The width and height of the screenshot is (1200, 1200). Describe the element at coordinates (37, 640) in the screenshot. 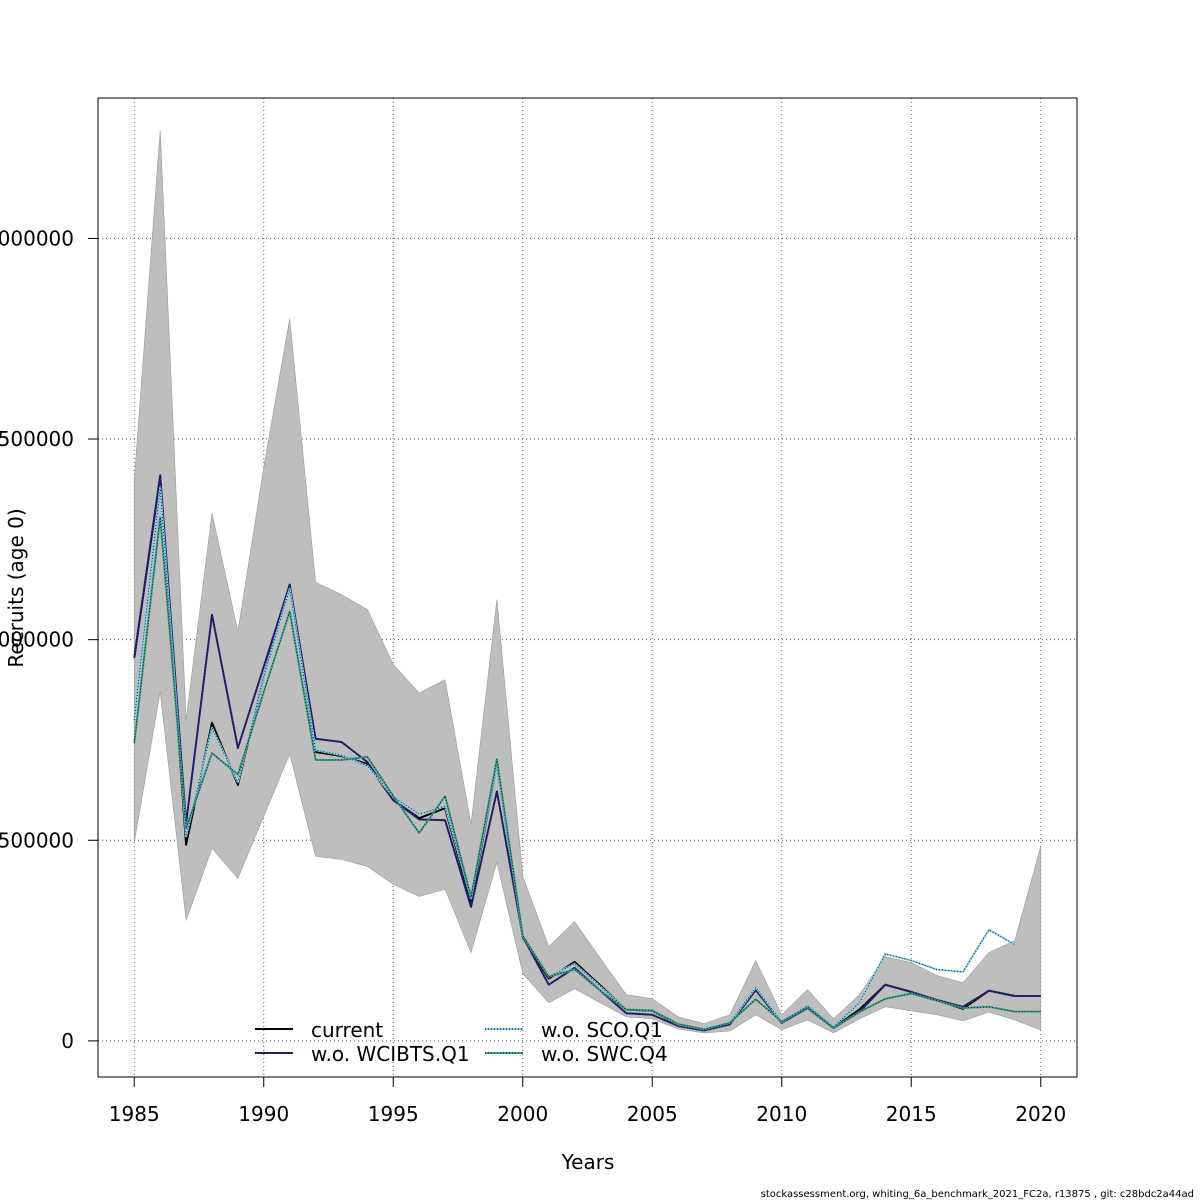

I see `y-tick-label-1000000: 1000000` at that location.